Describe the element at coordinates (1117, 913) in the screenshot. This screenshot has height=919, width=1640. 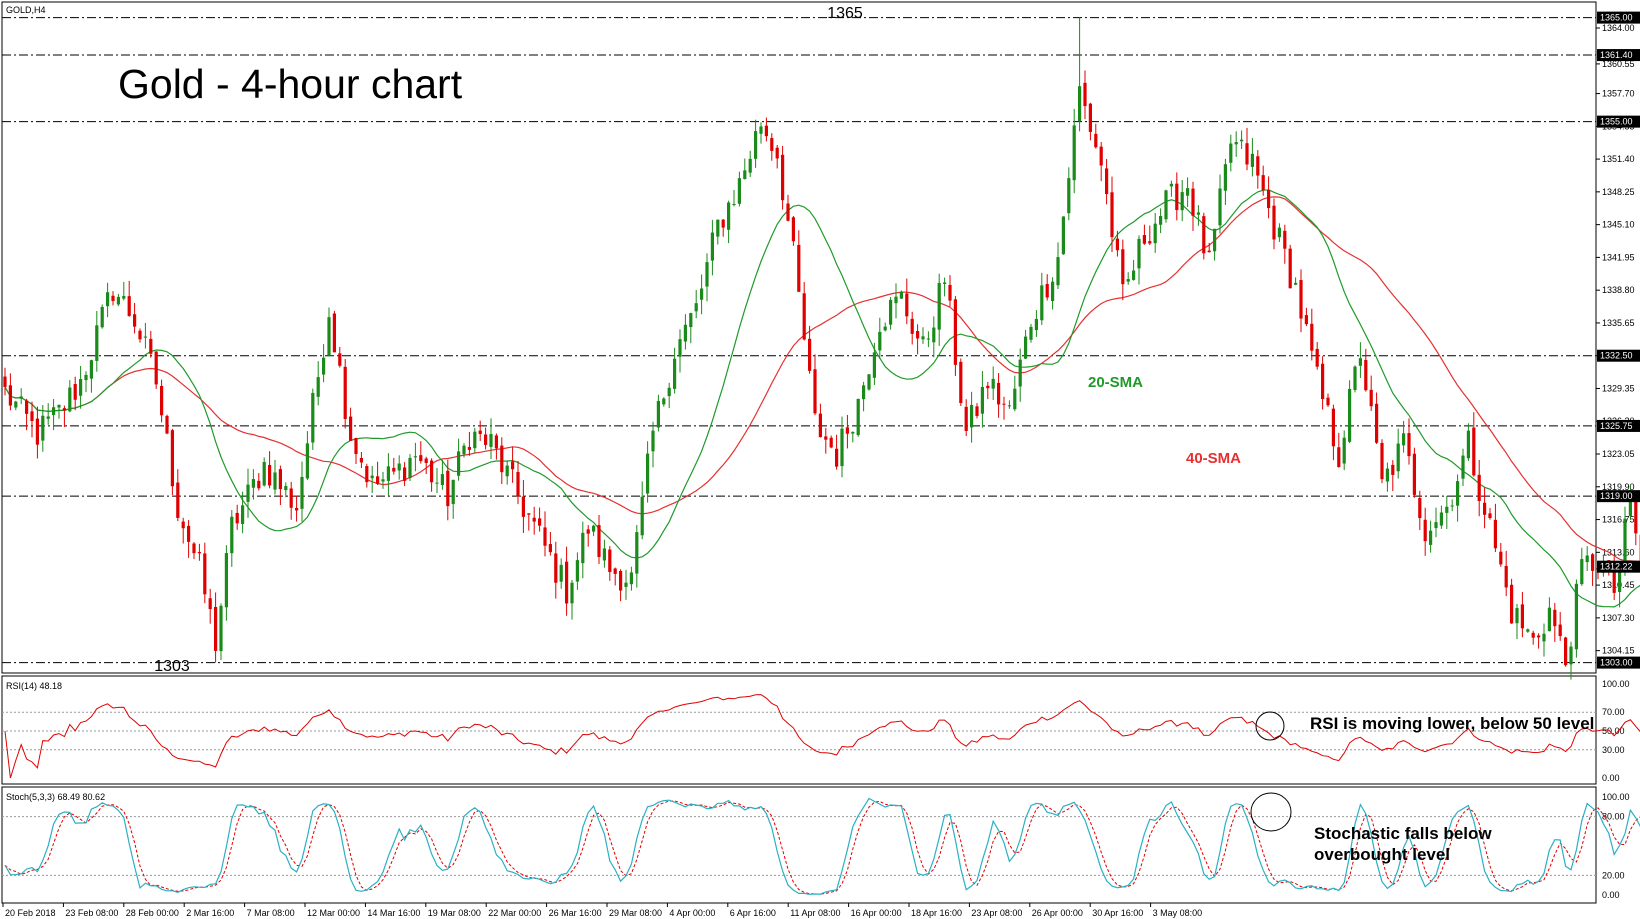
I see `time-tick-label-18: 30 Apr 16:00` at that location.